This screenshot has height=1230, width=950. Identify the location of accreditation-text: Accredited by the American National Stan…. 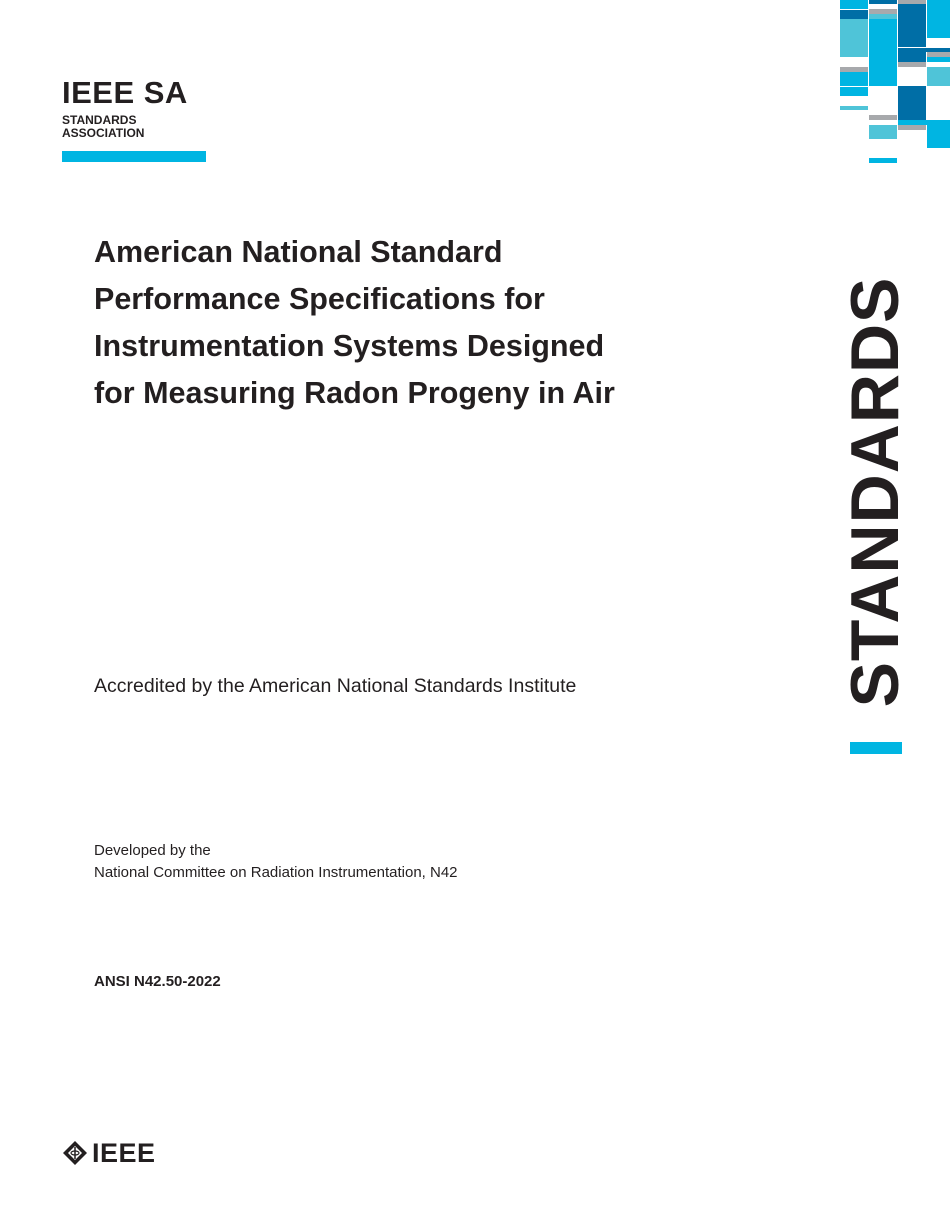
(335, 686).